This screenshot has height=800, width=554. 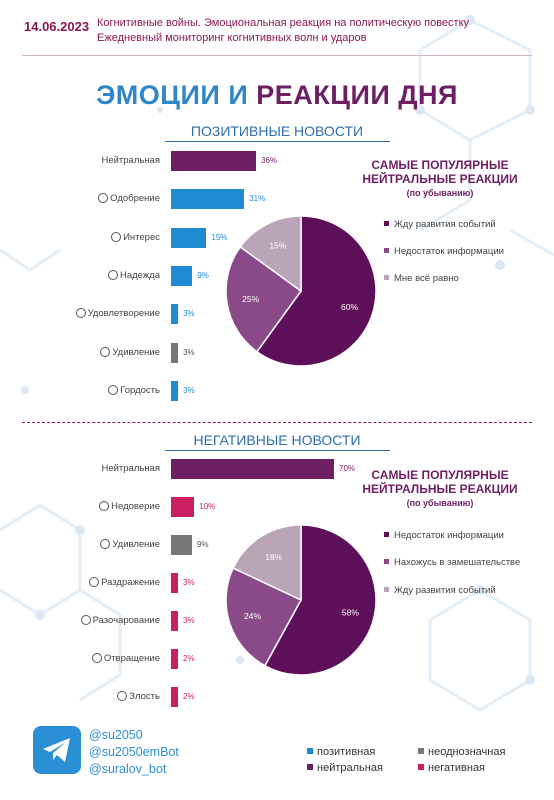 What do you see at coordinates (257, 199) in the screenshot?
I see `bar-value-label: 31%` at bounding box center [257, 199].